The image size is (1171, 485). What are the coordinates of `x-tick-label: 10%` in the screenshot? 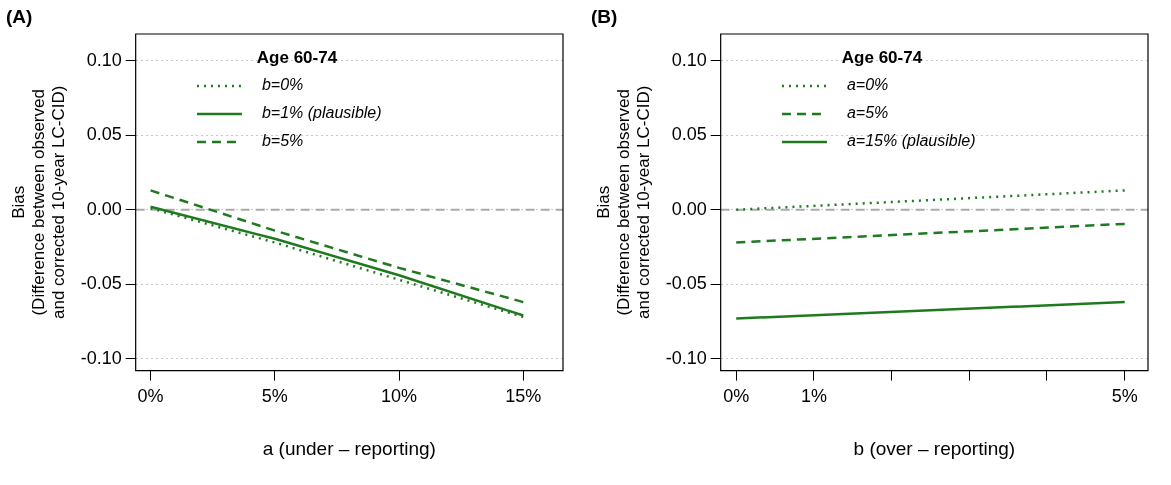 It's located at (399, 396).